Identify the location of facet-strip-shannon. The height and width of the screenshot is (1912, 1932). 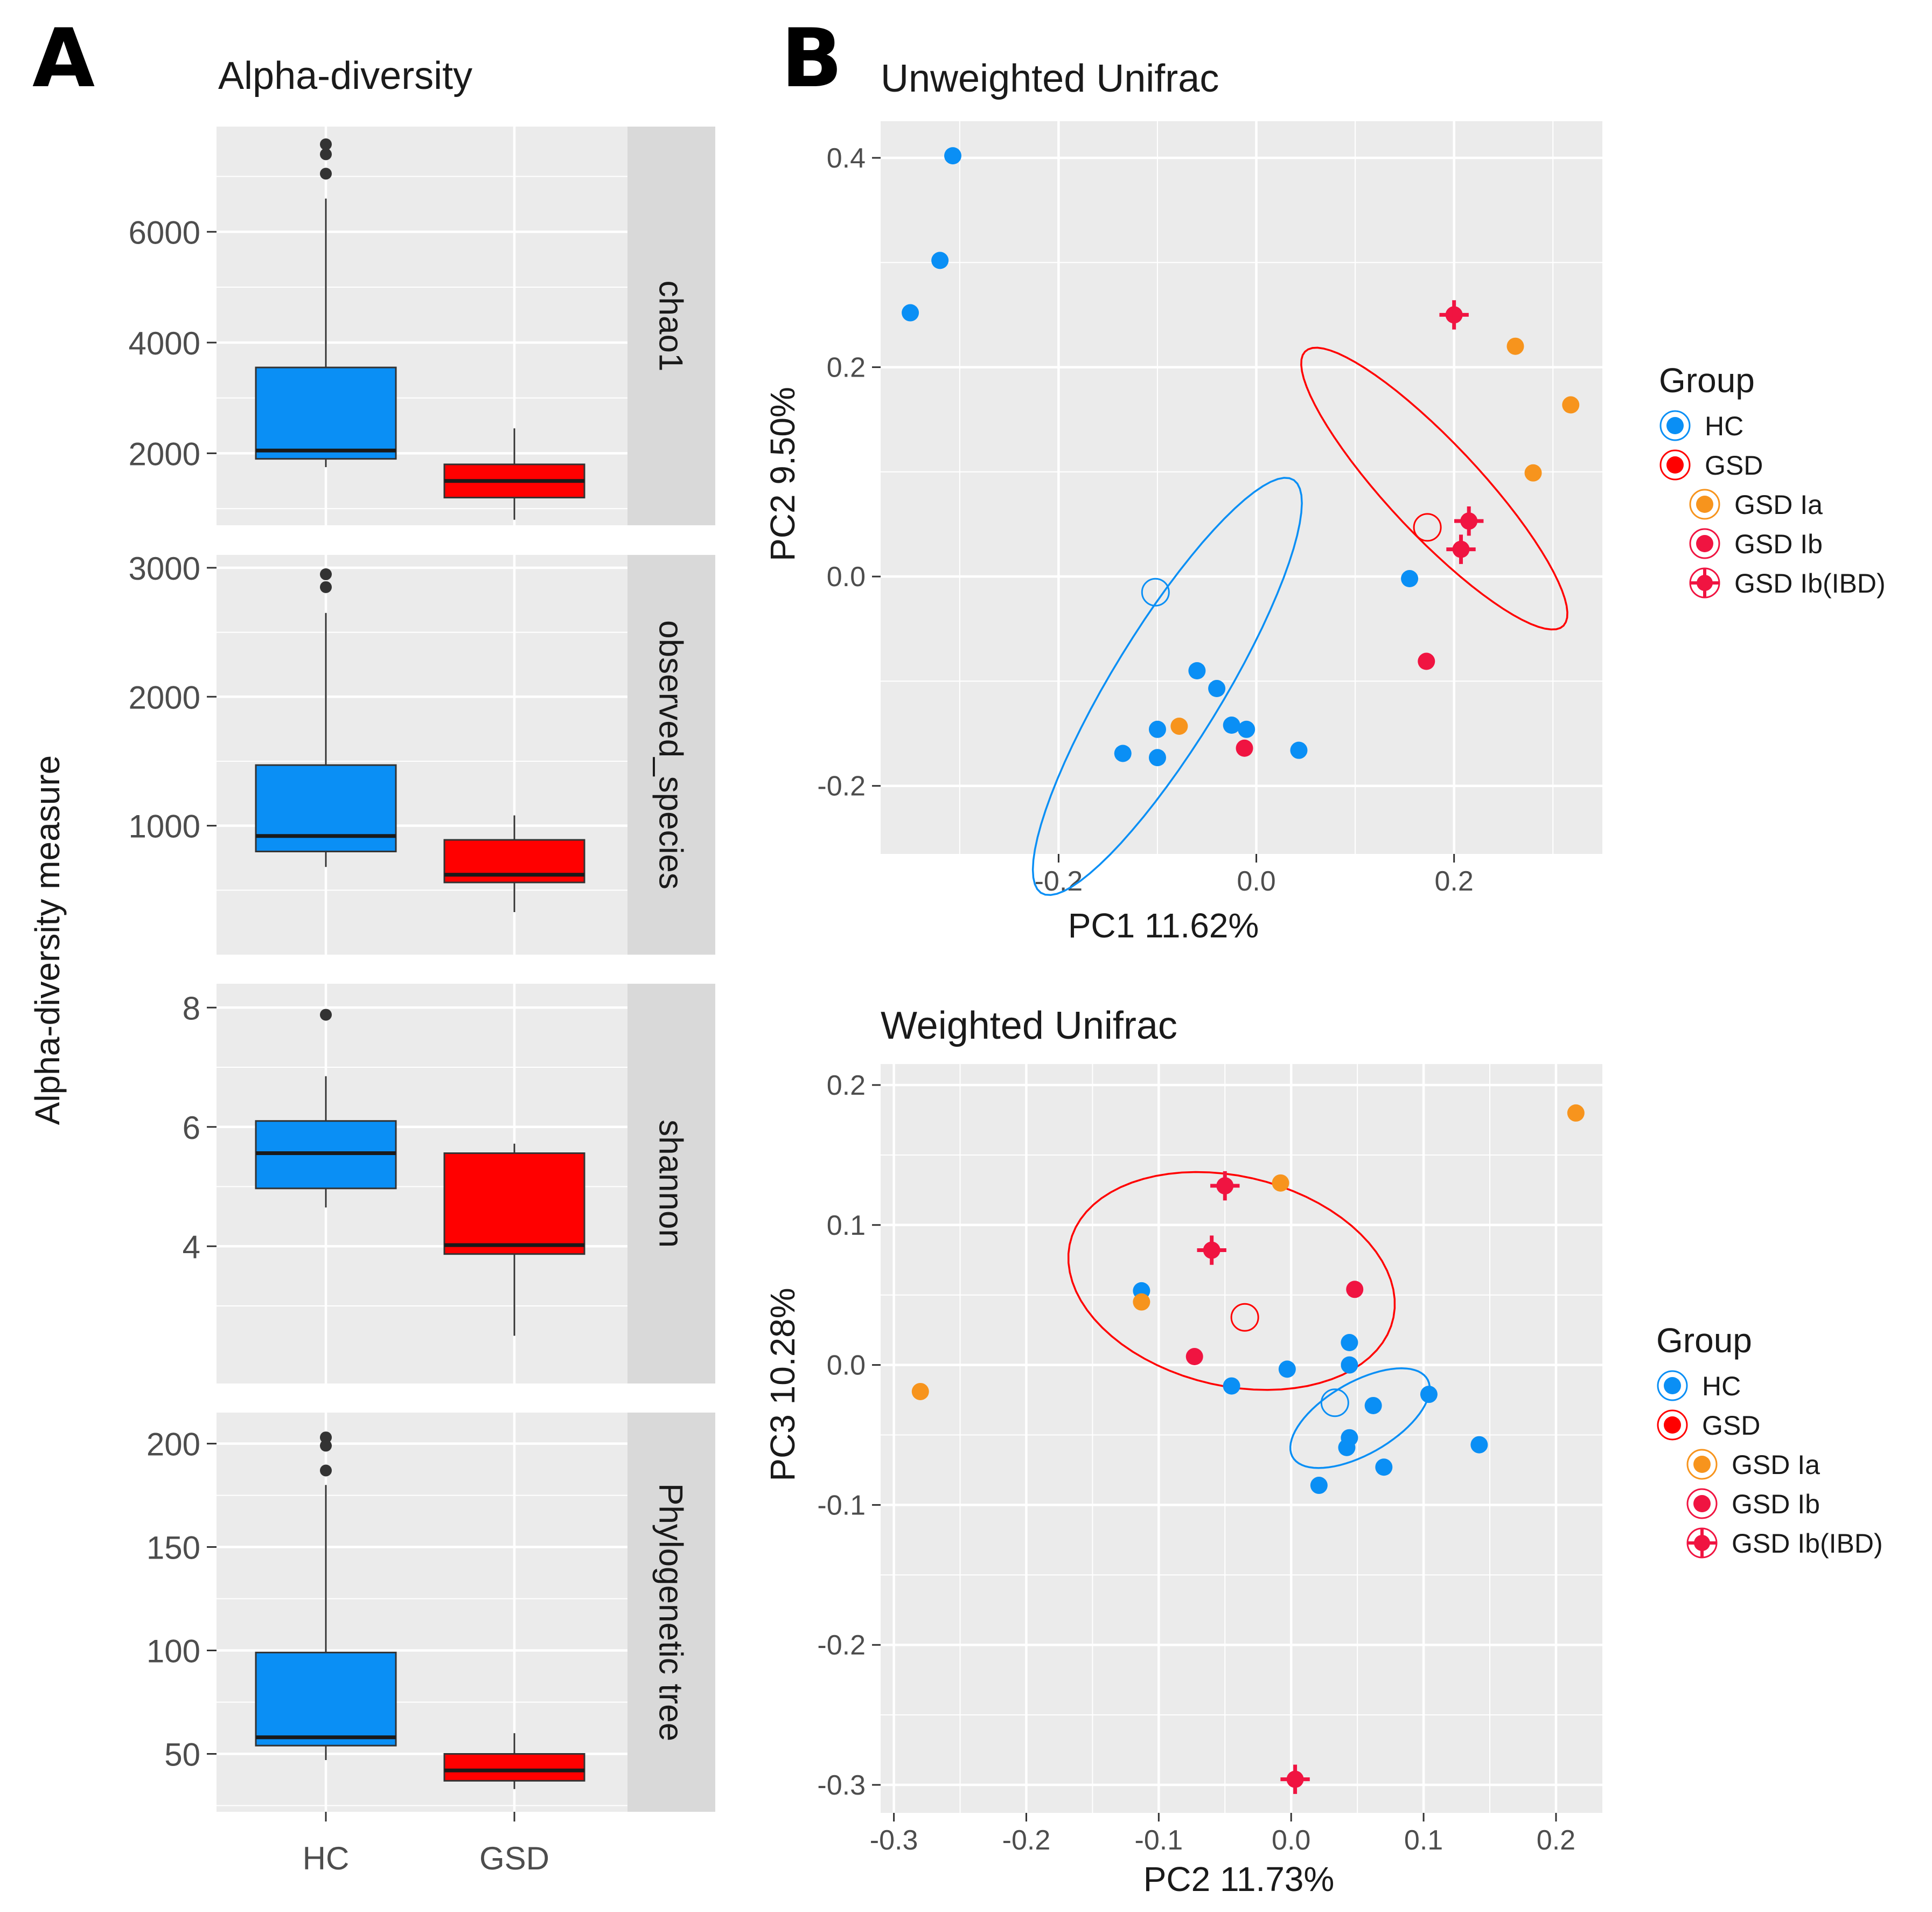
(671, 1183).